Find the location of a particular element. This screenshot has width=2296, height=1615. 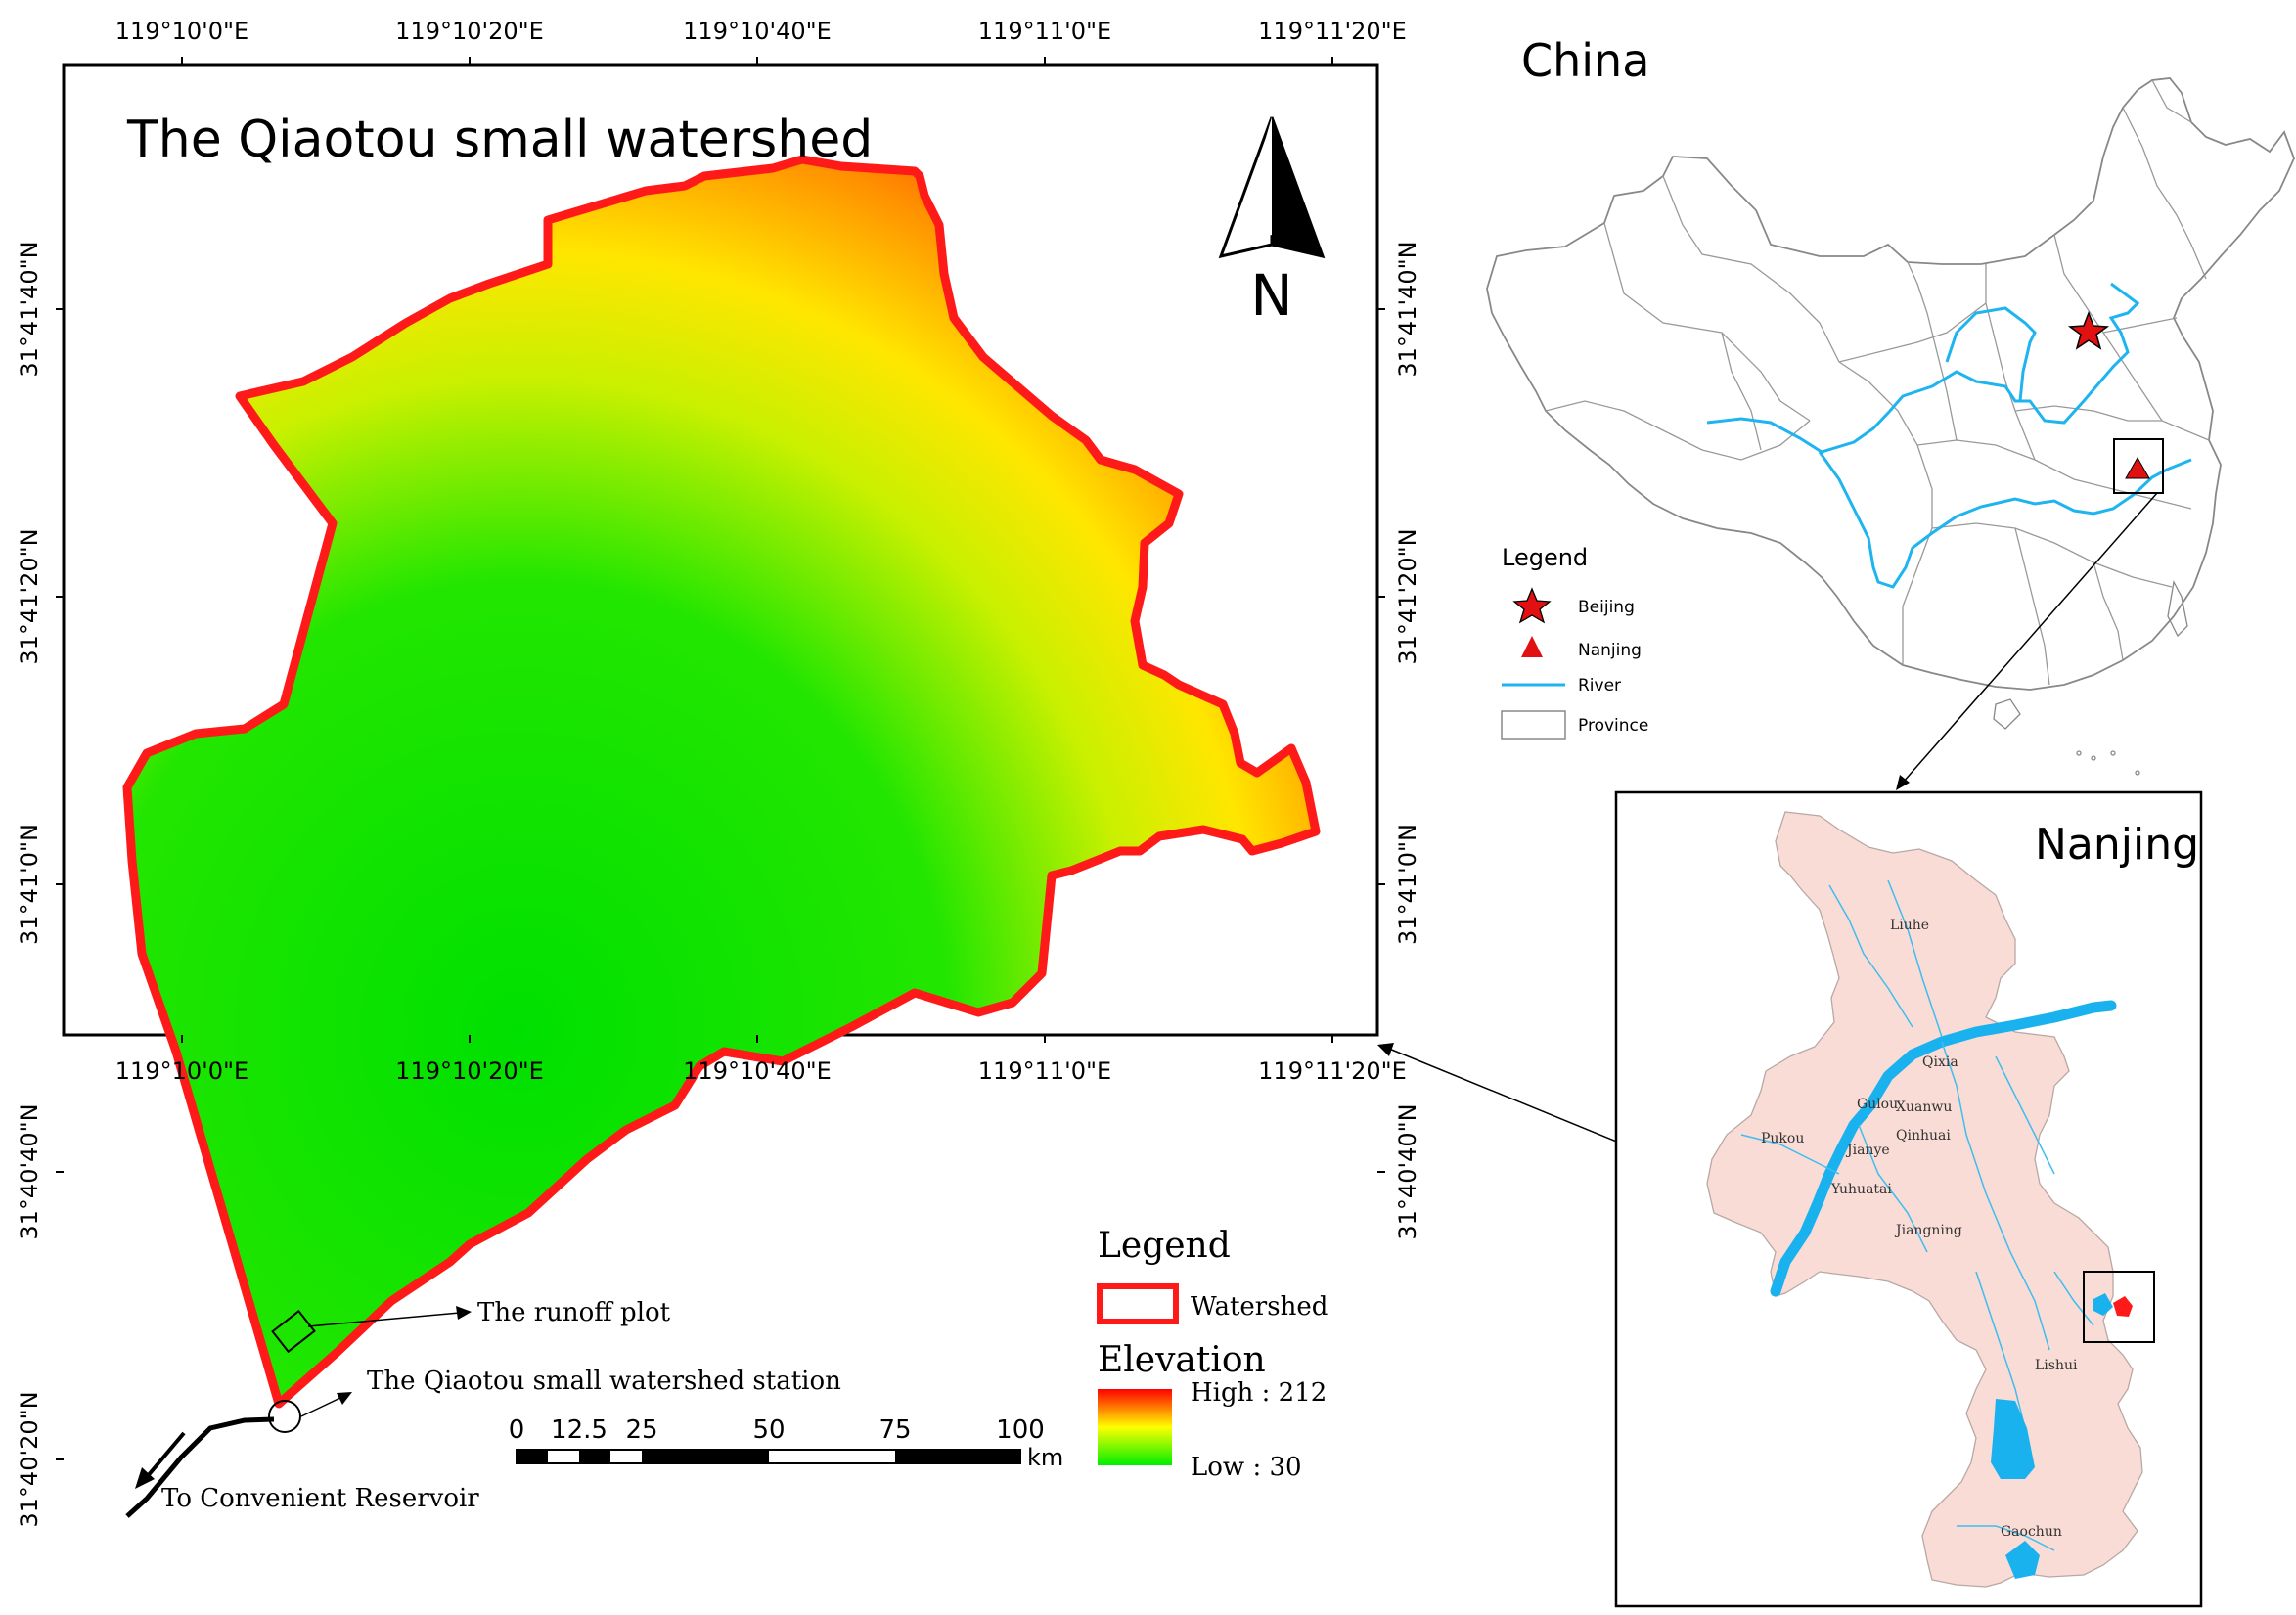

left-lat-tick: 31°41'0"N is located at coordinates (30, 884).